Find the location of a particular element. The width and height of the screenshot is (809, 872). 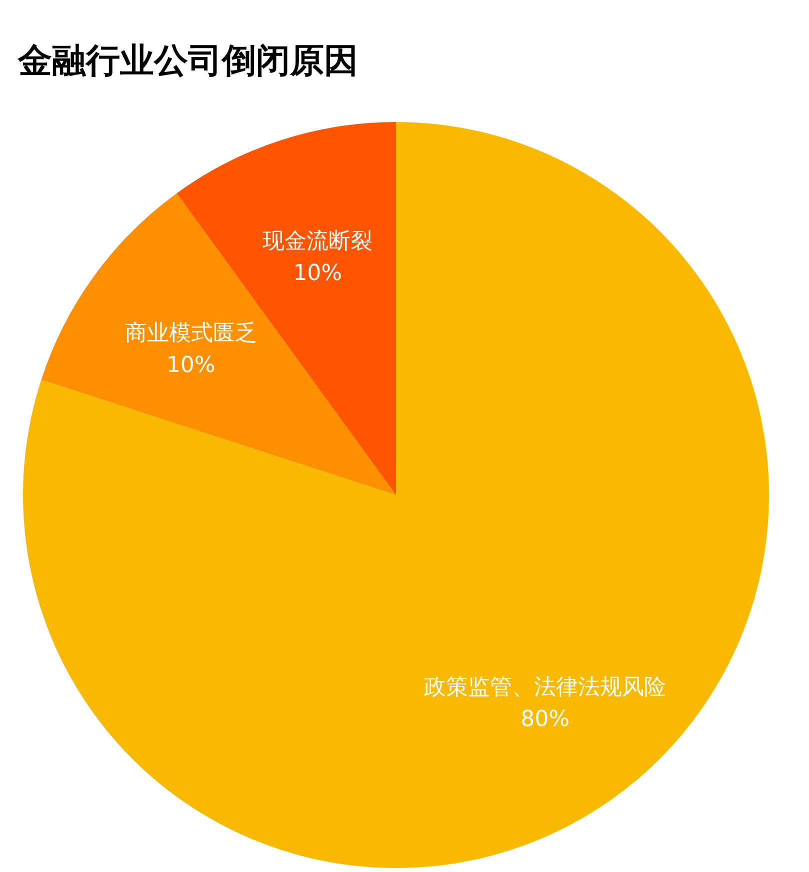

data-label: 80% is located at coordinates (545, 719).